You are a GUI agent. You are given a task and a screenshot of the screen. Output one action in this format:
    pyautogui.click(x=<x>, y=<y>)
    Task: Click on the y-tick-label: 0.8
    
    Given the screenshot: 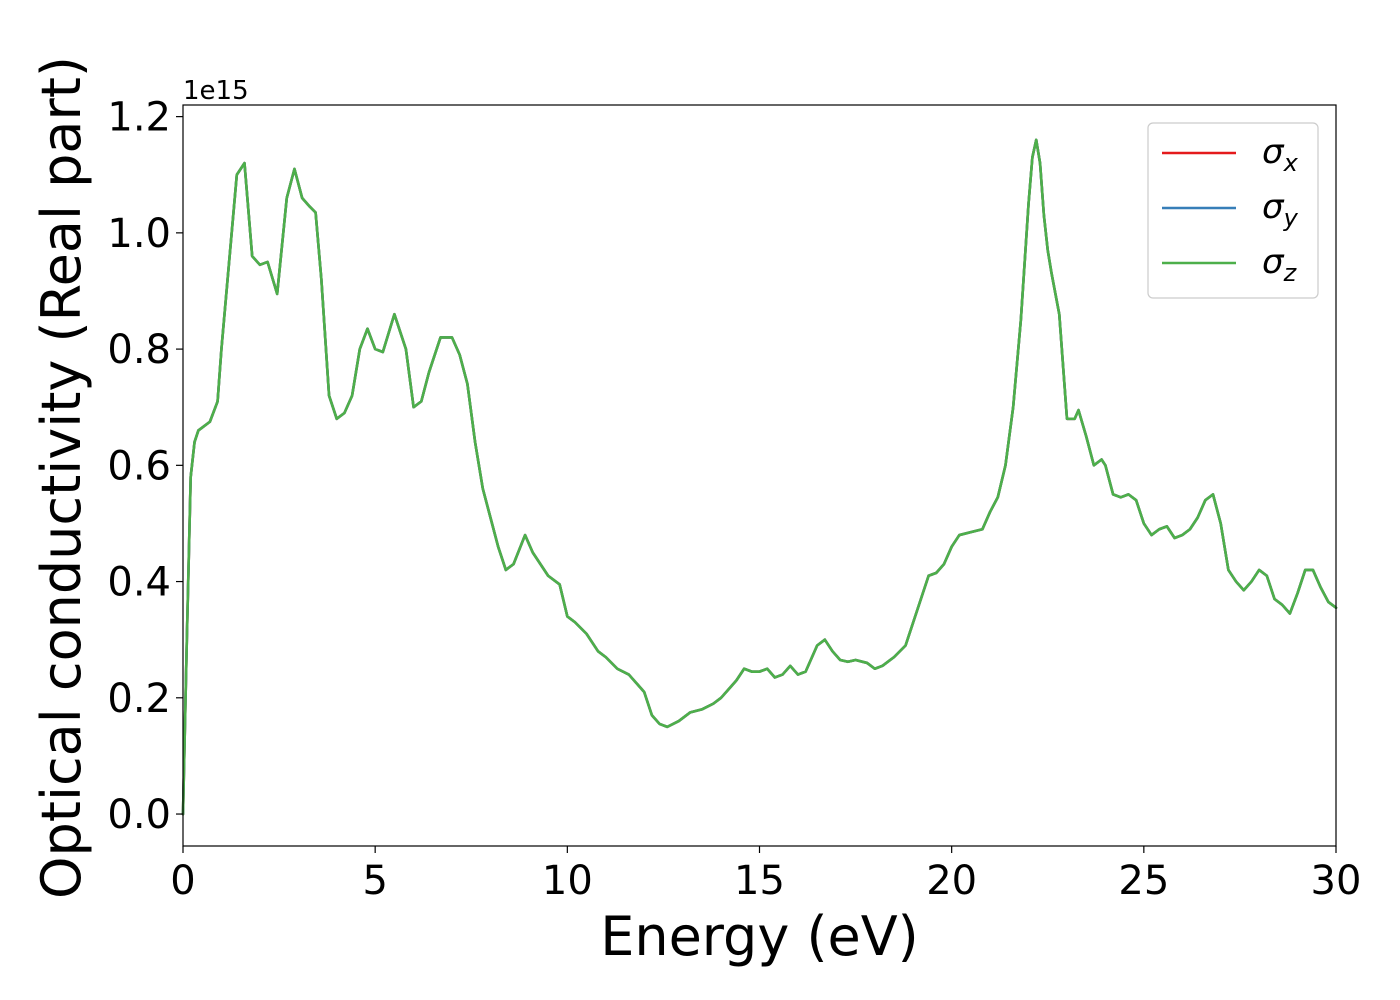 What is the action you would take?
    pyautogui.click(x=139, y=350)
    